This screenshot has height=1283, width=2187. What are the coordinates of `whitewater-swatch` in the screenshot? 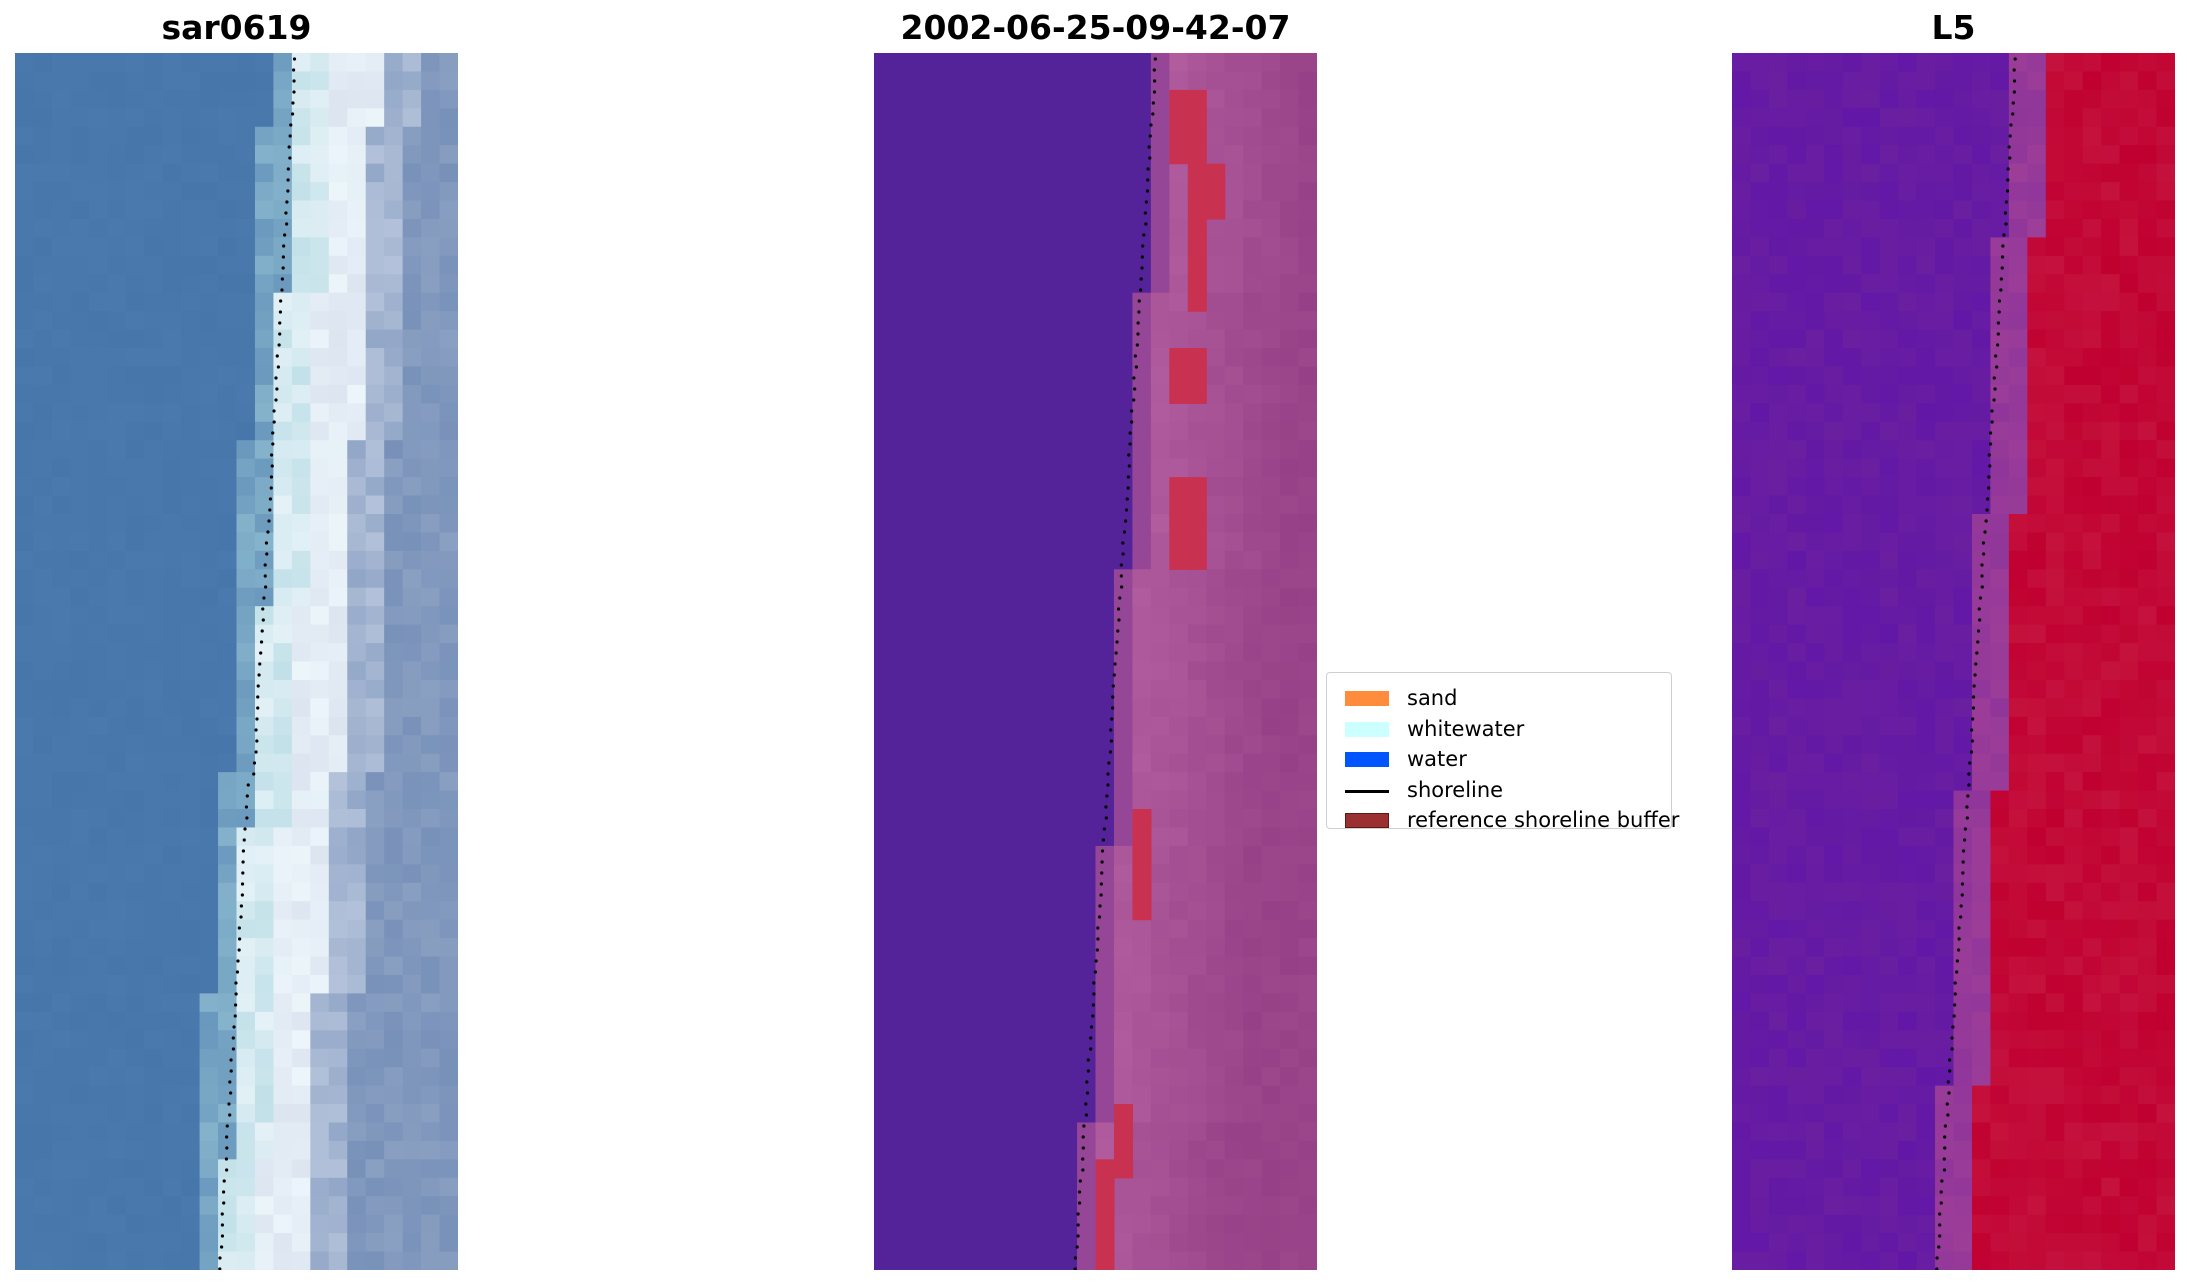 It's located at (1367, 729).